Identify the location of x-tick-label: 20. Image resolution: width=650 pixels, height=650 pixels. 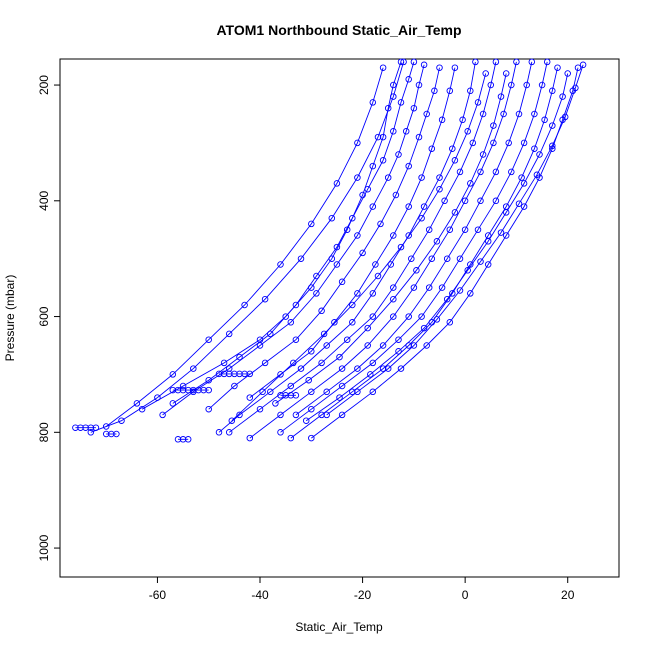
(568, 595).